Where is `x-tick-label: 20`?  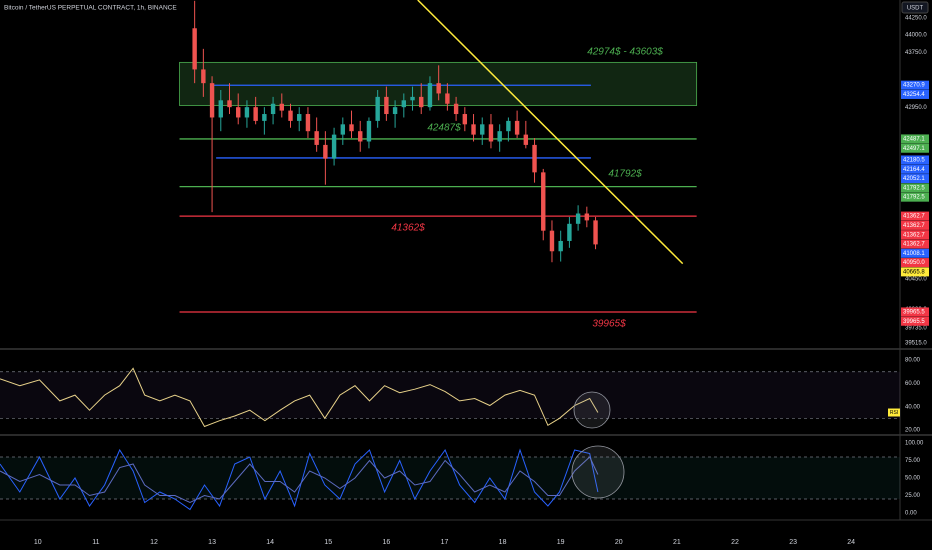
x-tick-label: 20 is located at coordinates (619, 542).